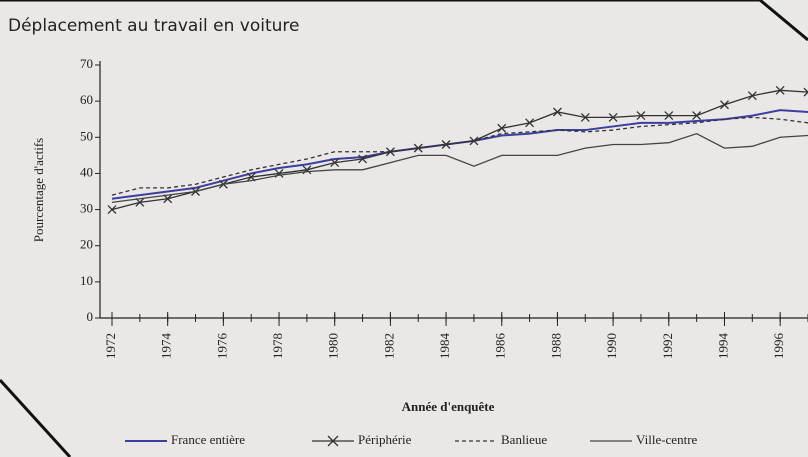 The image size is (808, 457). I want to click on series-line, so click(459, 167).